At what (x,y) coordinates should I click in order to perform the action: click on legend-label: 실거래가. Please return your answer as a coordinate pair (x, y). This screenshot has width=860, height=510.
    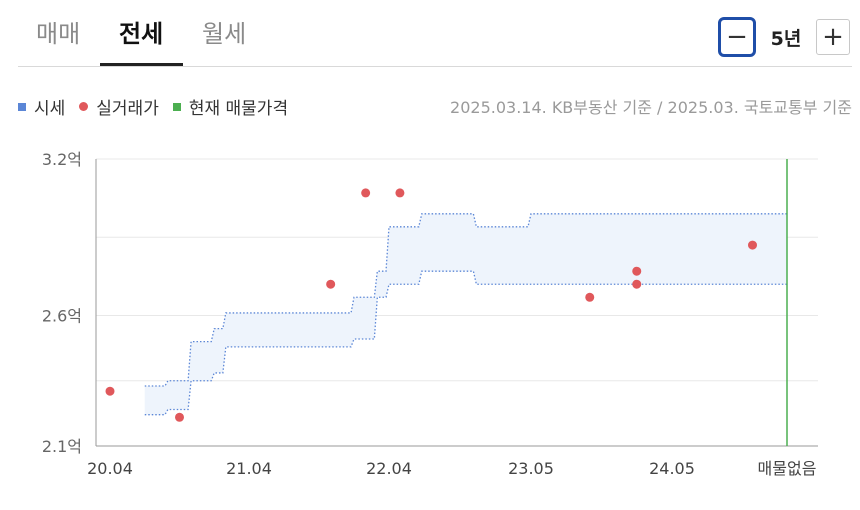
    Looking at the image, I should click on (127, 109).